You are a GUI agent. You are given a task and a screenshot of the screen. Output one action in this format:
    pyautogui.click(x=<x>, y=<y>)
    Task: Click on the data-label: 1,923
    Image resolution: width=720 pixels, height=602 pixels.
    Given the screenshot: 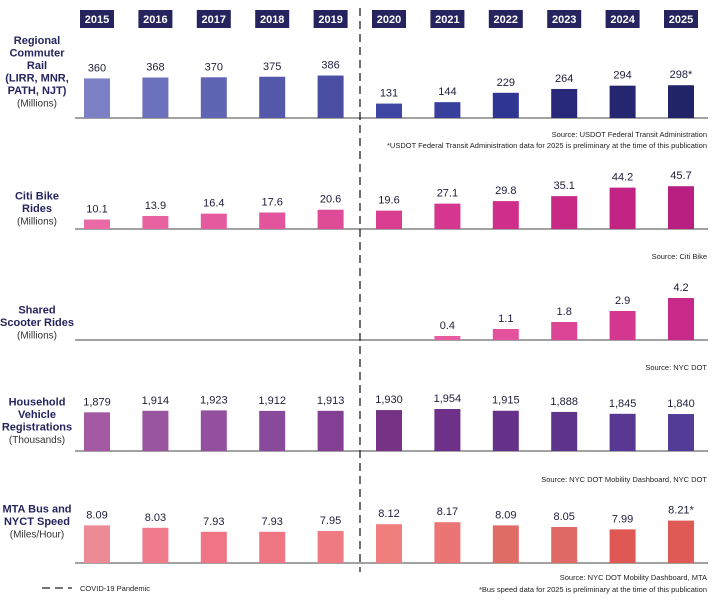 What is the action you would take?
    pyautogui.click(x=214, y=400)
    